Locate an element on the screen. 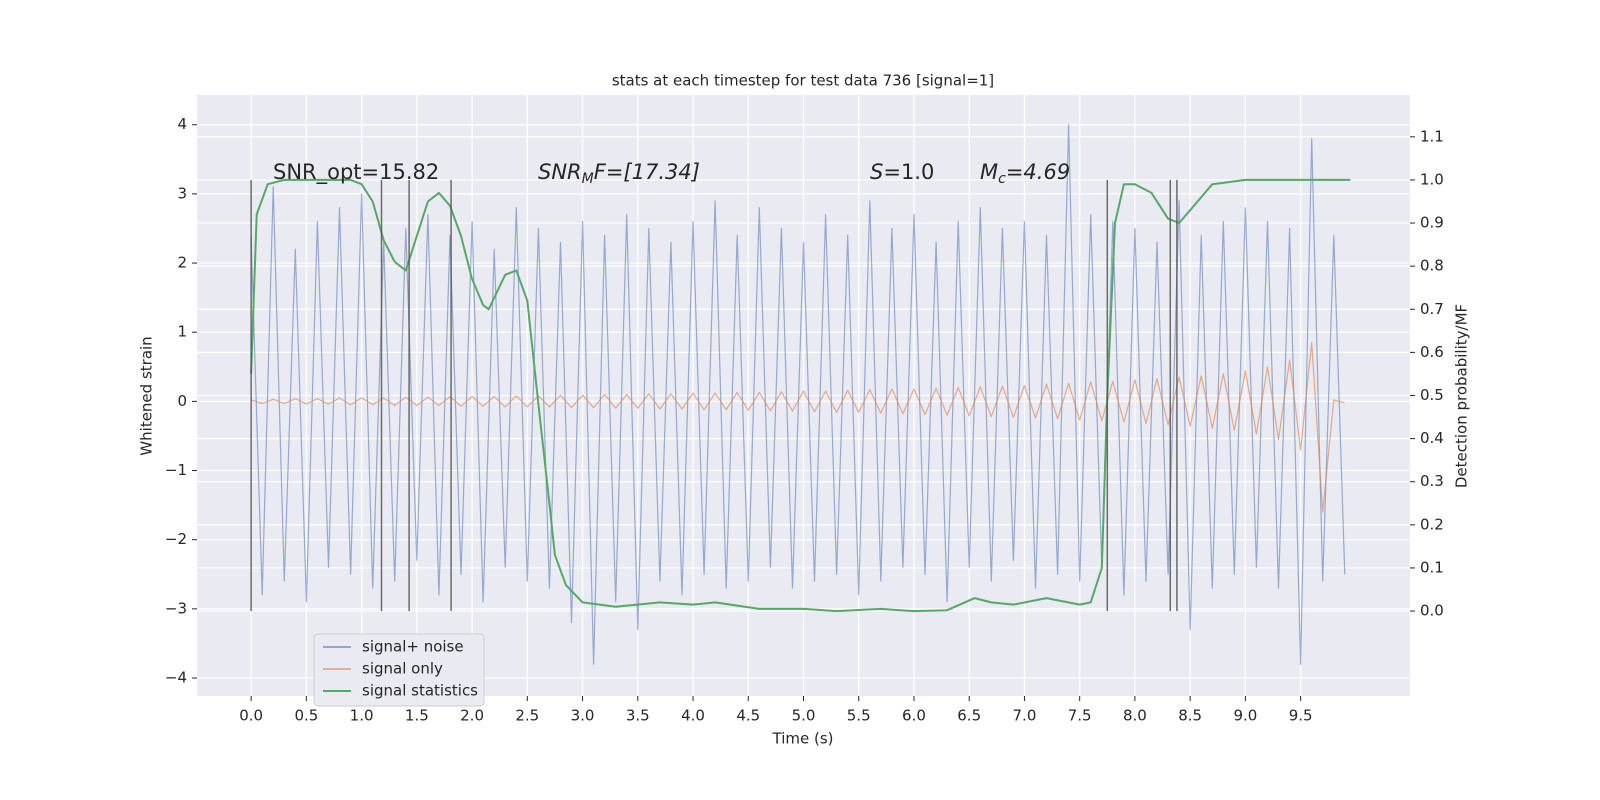  x-tick-label: 6.0 is located at coordinates (914, 716).